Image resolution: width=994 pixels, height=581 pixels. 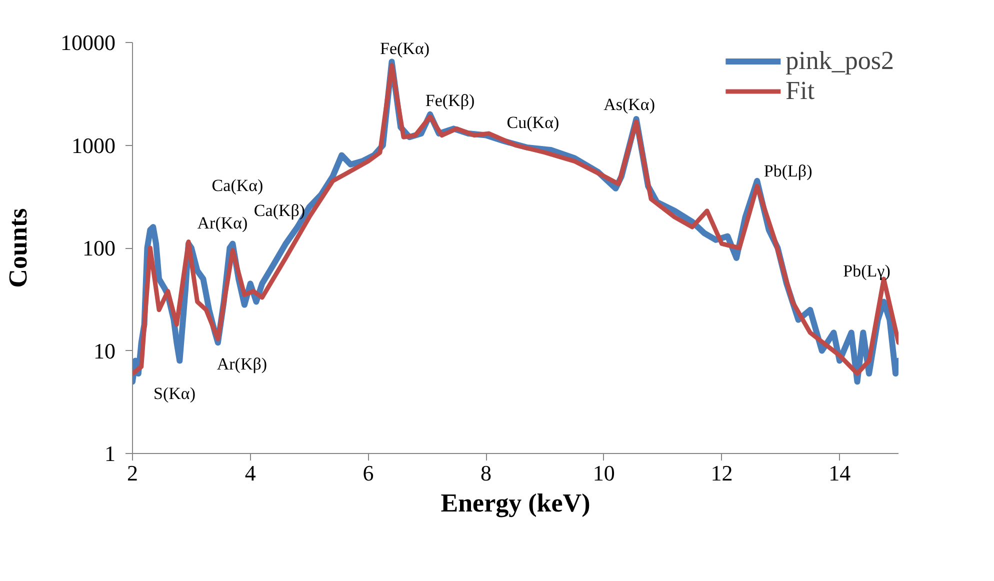 I want to click on y-tick-label: 10000, so click(x=88, y=42).